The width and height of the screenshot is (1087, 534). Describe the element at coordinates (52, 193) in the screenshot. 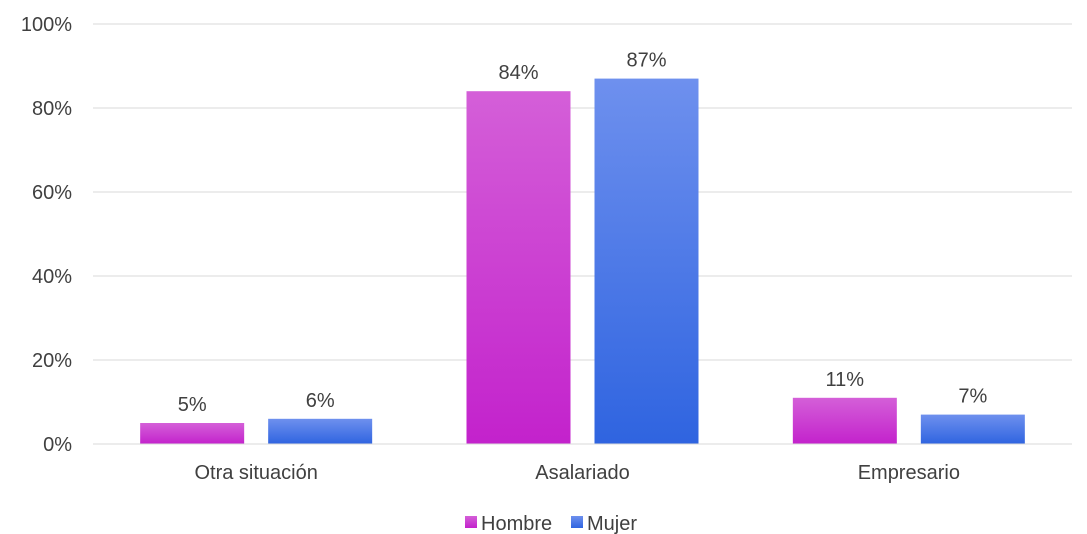

I see `y-tick-label: 60%` at that location.